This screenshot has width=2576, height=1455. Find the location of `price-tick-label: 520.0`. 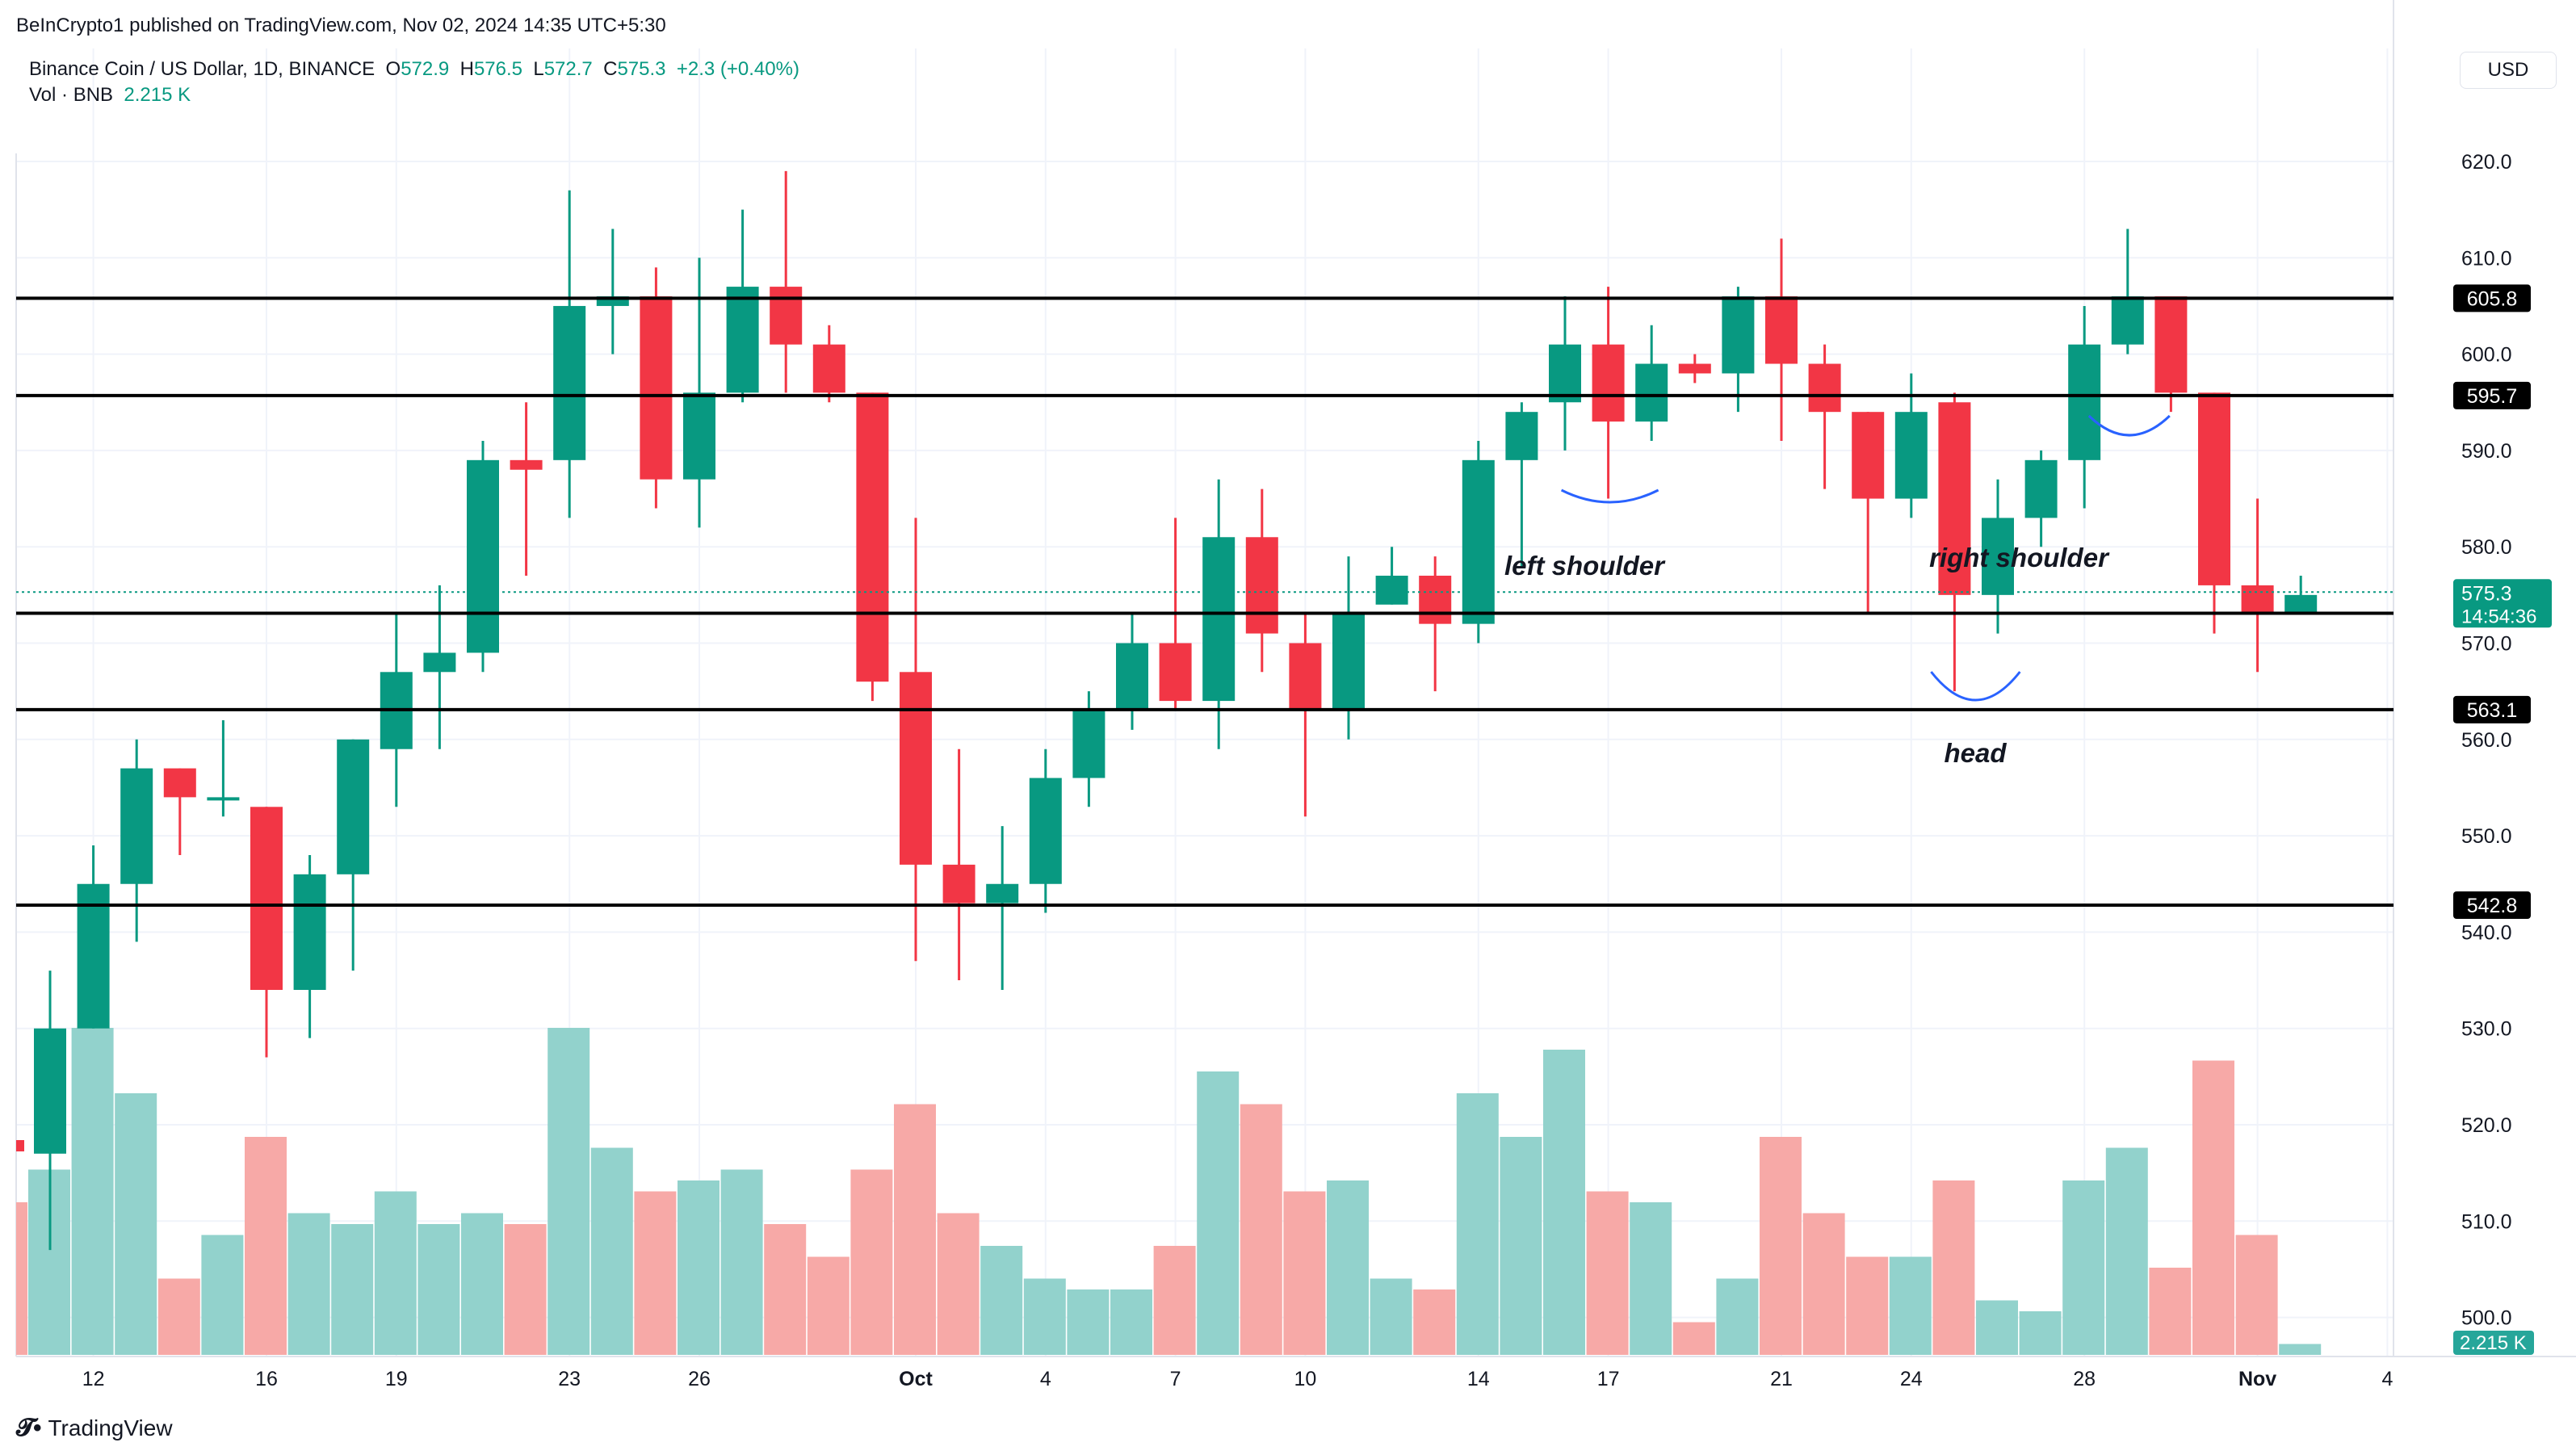

price-tick-label: 520.0 is located at coordinates (2486, 1125).